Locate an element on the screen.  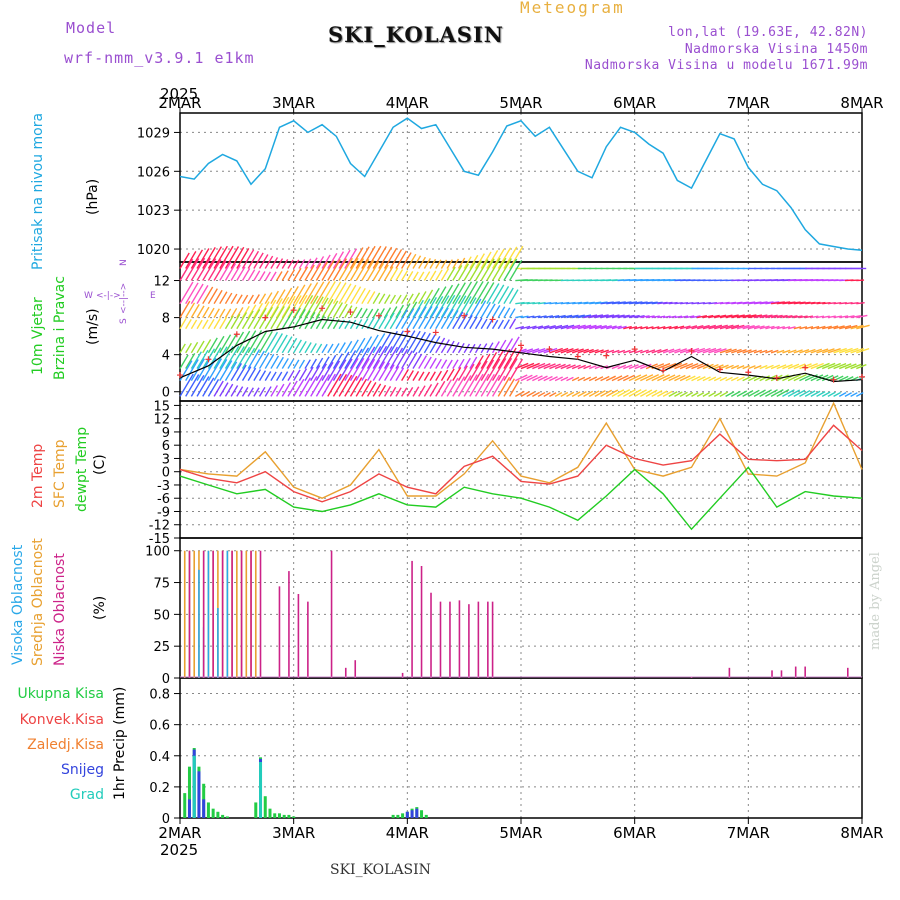
day-label-top: 4MAR is located at coordinates (407, 103).